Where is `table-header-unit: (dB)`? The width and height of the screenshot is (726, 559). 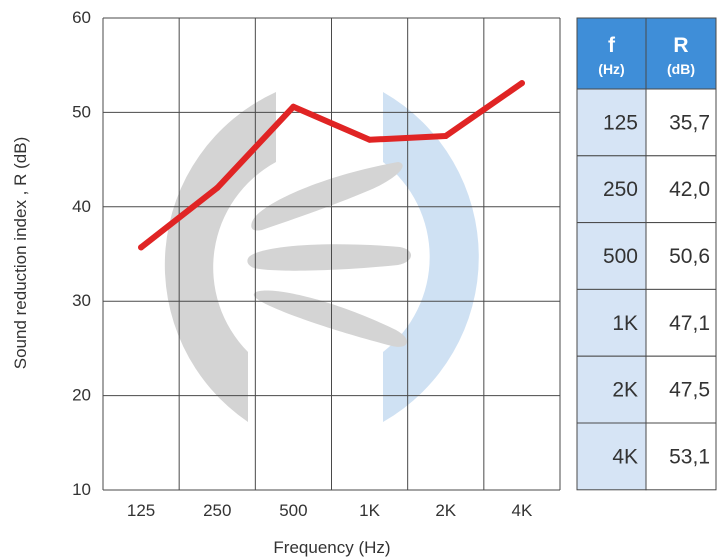 table-header-unit: (dB) is located at coordinates (681, 69).